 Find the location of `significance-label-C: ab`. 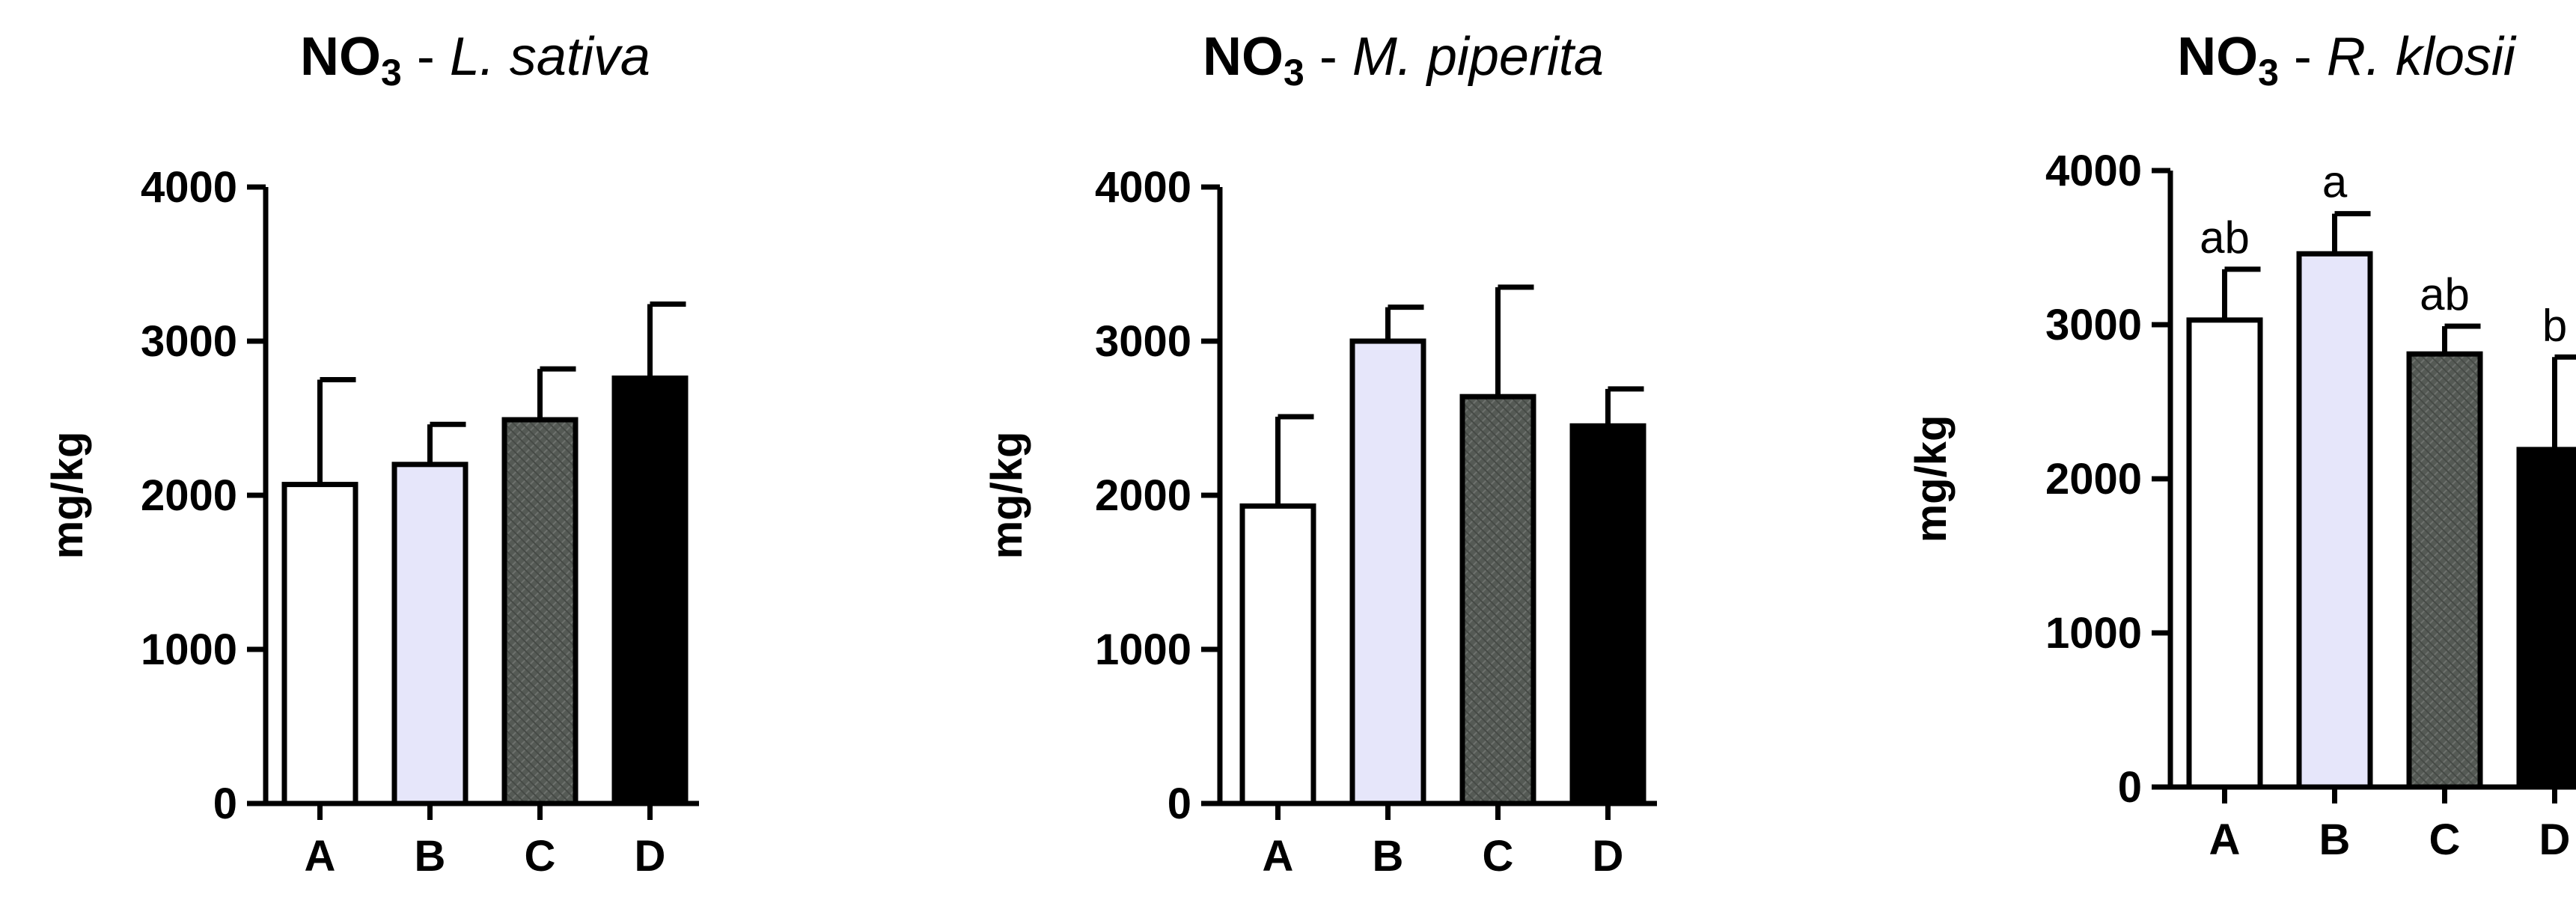

significance-label-C: ab is located at coordinates (2445, 294).